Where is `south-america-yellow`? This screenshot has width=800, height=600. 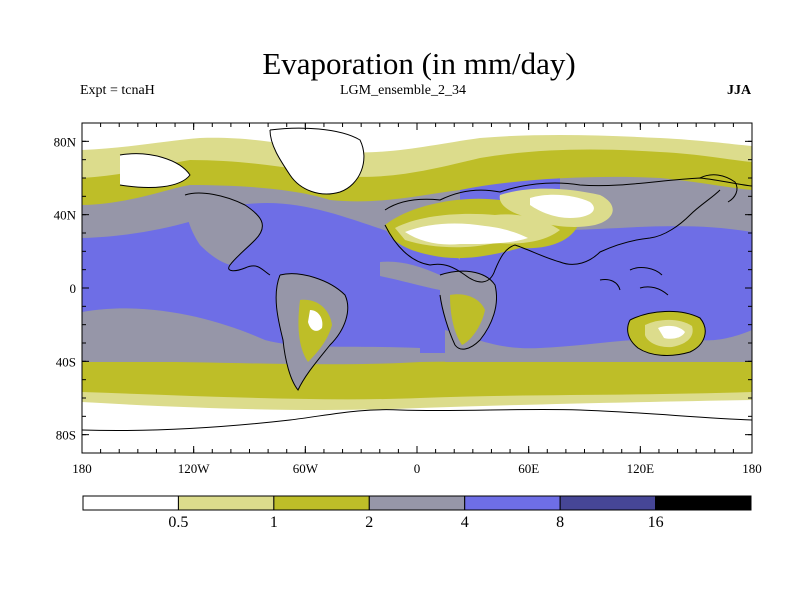
south-america-yellow is located at coordinates (315, 330).